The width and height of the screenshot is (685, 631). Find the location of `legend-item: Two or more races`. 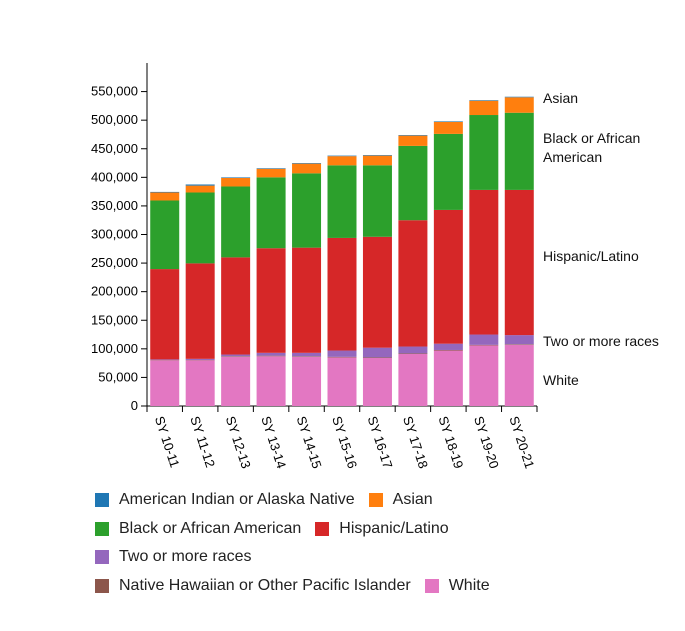

legend-item: Two or more races is located at coordinates (173, 557).